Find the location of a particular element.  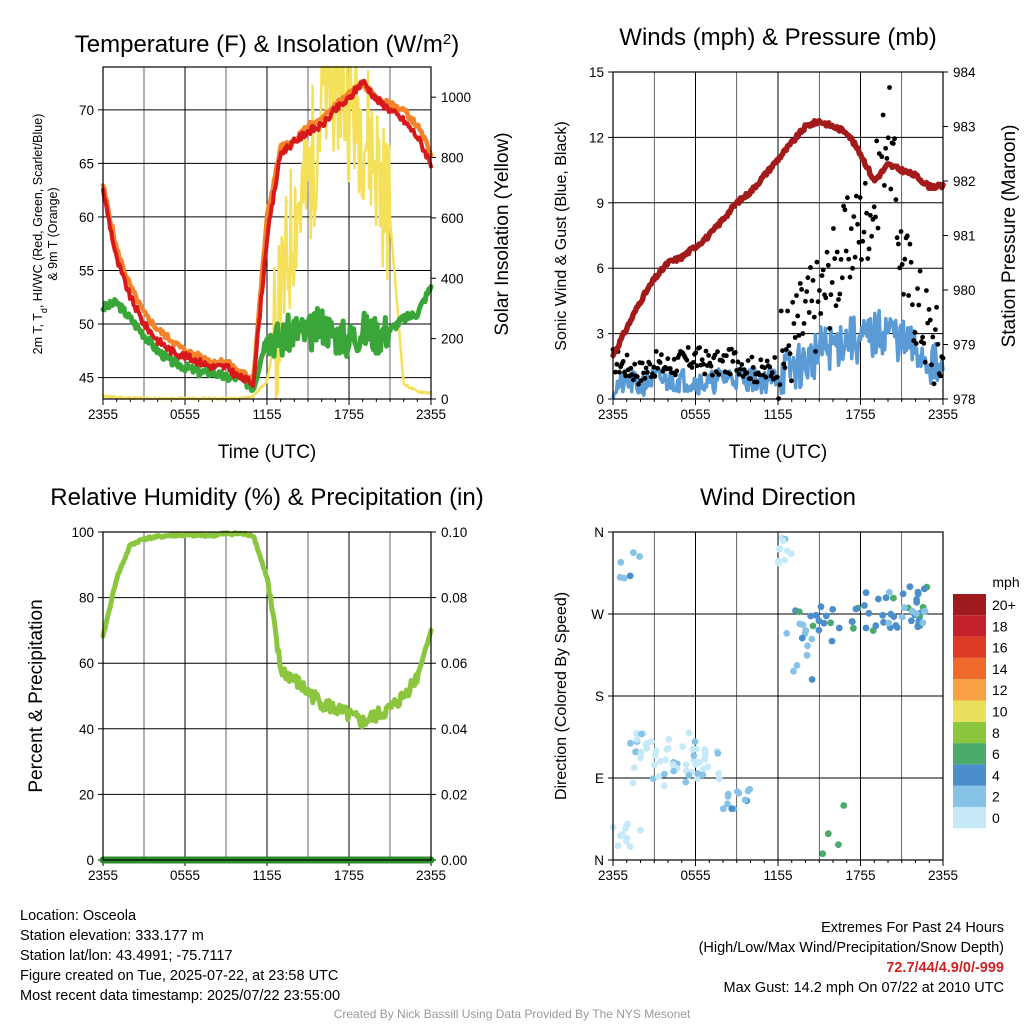

y-tick-label: 6 is located at coordinates (600, 268).